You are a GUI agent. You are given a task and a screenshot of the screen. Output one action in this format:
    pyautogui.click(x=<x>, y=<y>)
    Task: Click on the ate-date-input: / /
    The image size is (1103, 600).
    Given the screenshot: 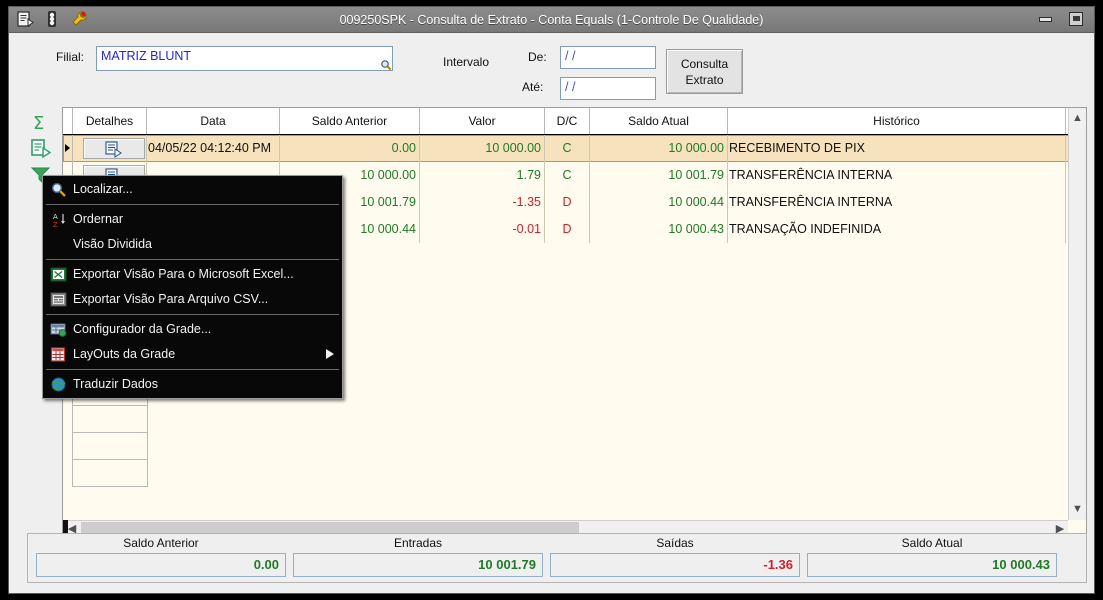 What is the action you would take?
    pyautogui.click(x=608, y=88)
    